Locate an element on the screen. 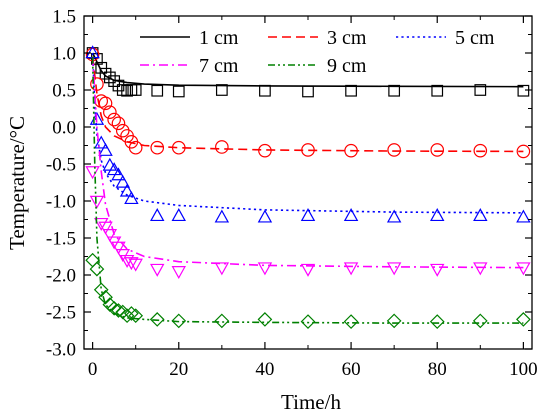 The height and width of the screenshot is (420, 550). legend-item-1-cm: 1 cm is located at coordinates (189, 38).